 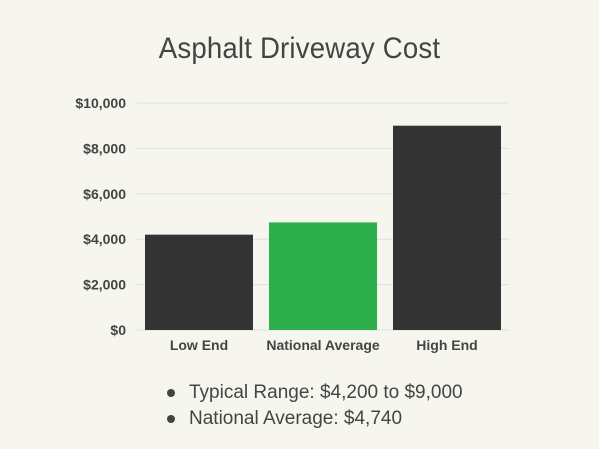 What do you see at coordinates (299, 48) in the screenshot?
I see `chart-title: Asphalt Driveway Cost` at bounding box center [299, 48].